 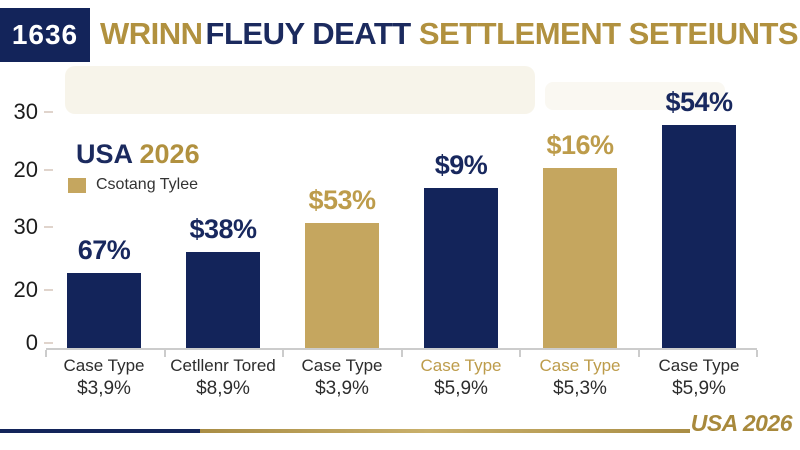 I want to click on x-axis-line, so click(x=401, y=349).